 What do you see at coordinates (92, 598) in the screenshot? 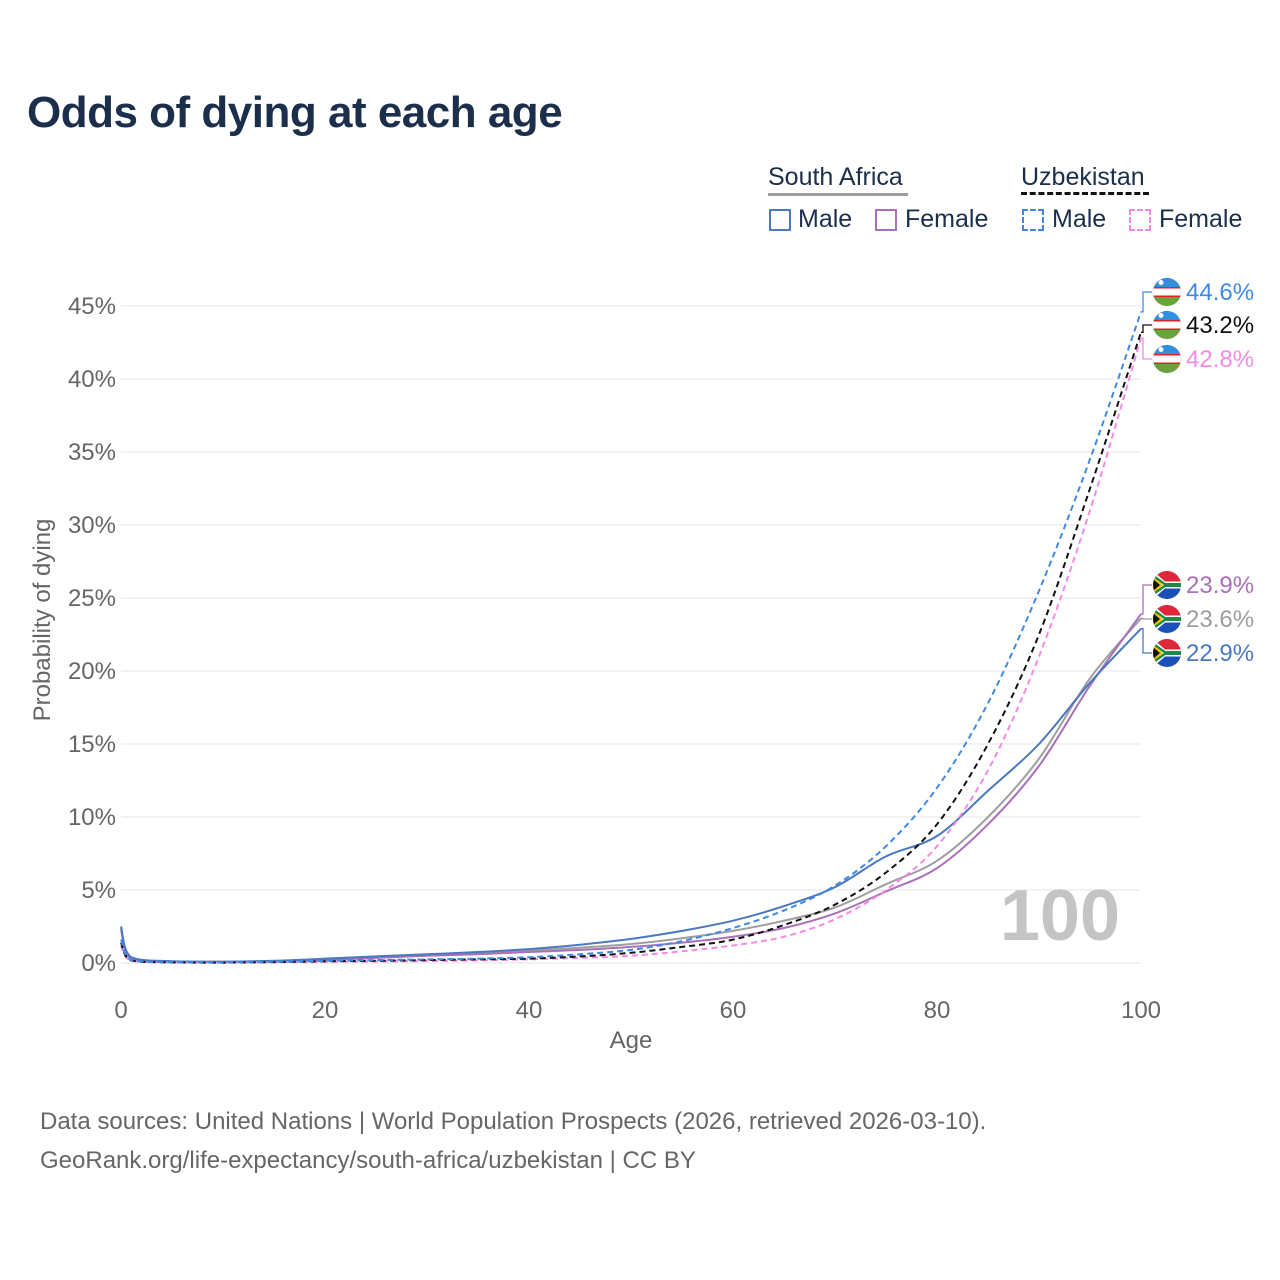
I see `y-tick-label: 25%` at bounding box center [92, 598].